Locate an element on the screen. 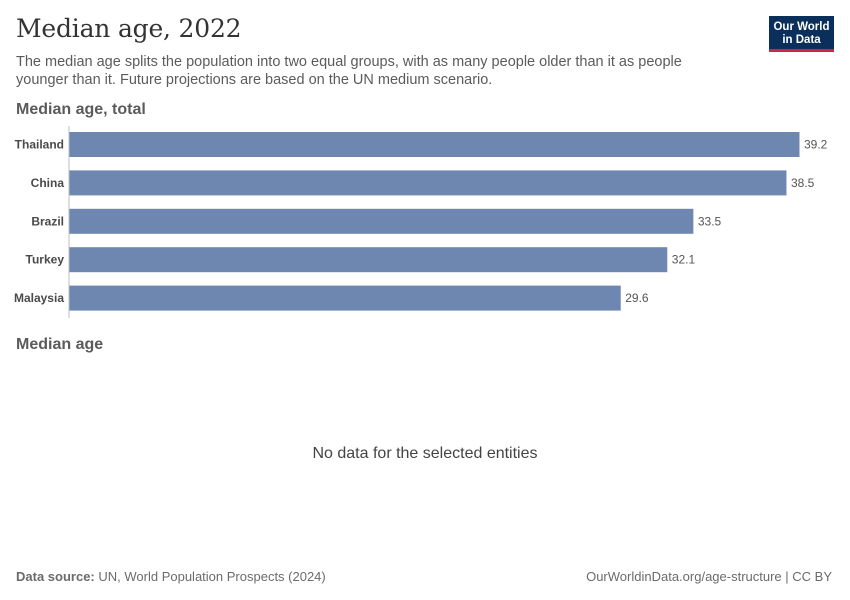 The width and height of the screenshot is (850, 600). value-label: 33.5 is located at coordinates (710, 221).